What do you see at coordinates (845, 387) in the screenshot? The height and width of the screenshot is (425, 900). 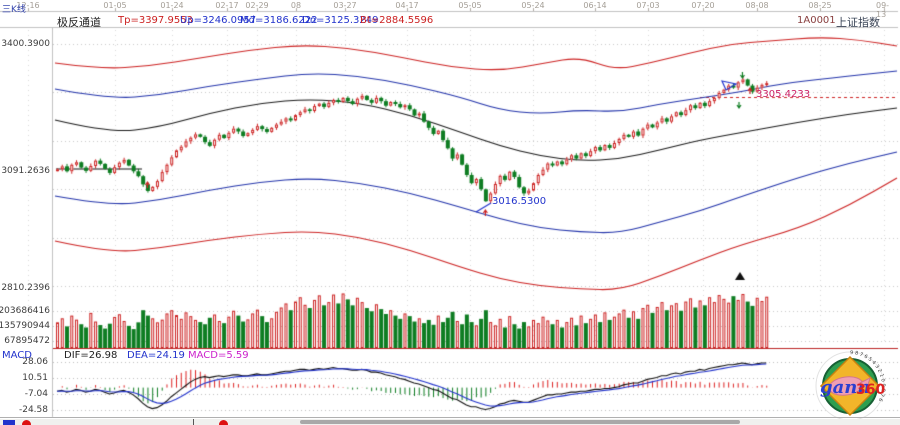 I see `logo-gann-text: gann` at bounding box center [845, 387].